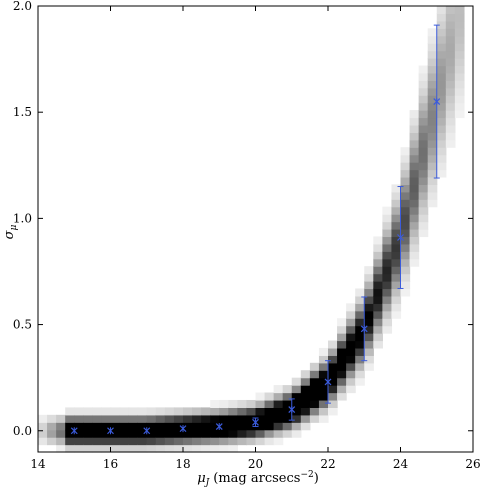  What do you see at coordinates (22, 218) in the screenshot?
I see `y-tick-label: 1.0` at bounding box center [22, 218].